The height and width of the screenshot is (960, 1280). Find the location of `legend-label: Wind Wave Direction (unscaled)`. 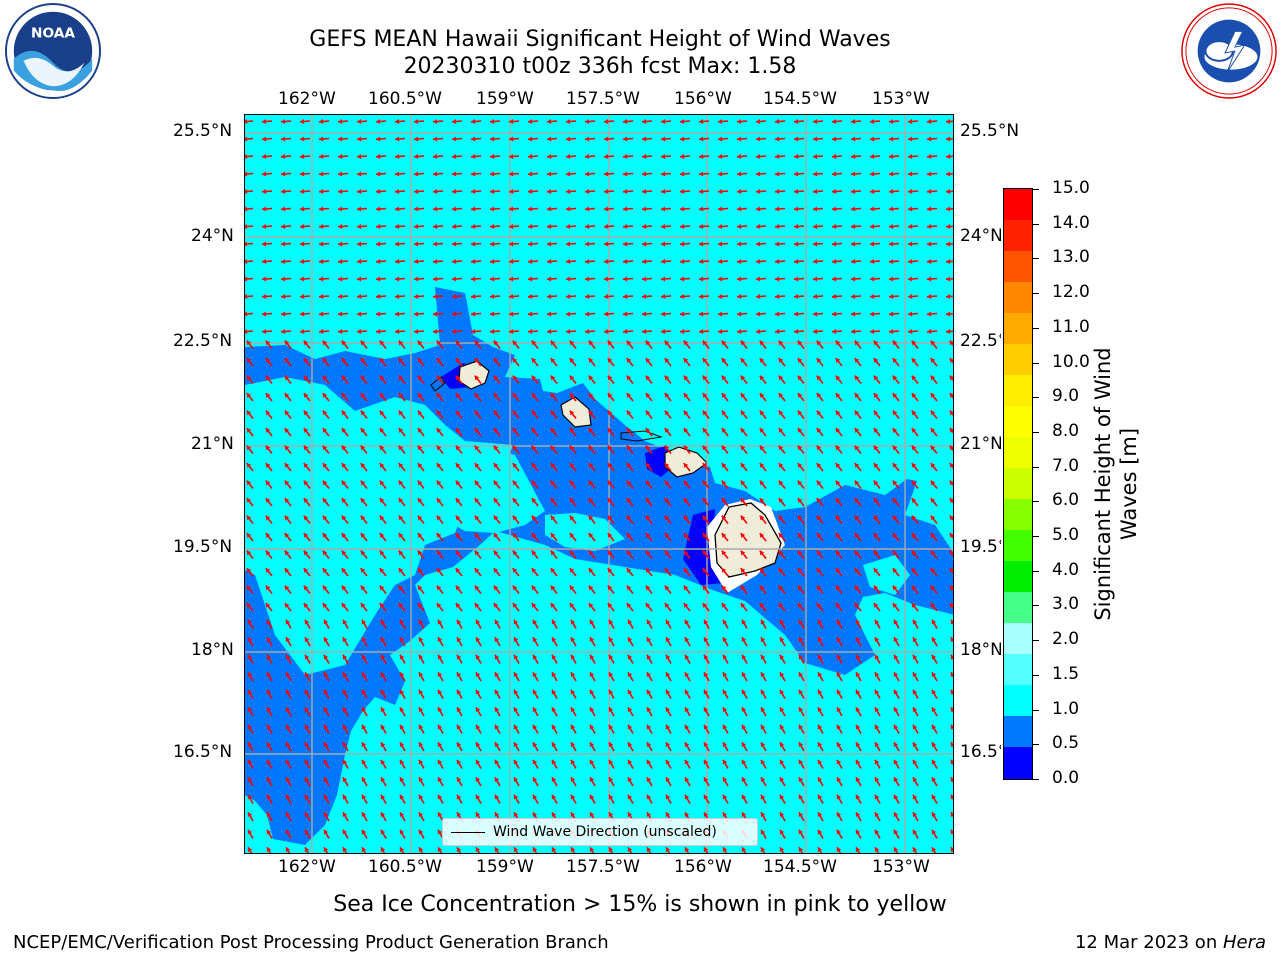

legend-label: Wind Wave Direction (unscaled) is located at coordinates (605, 832).